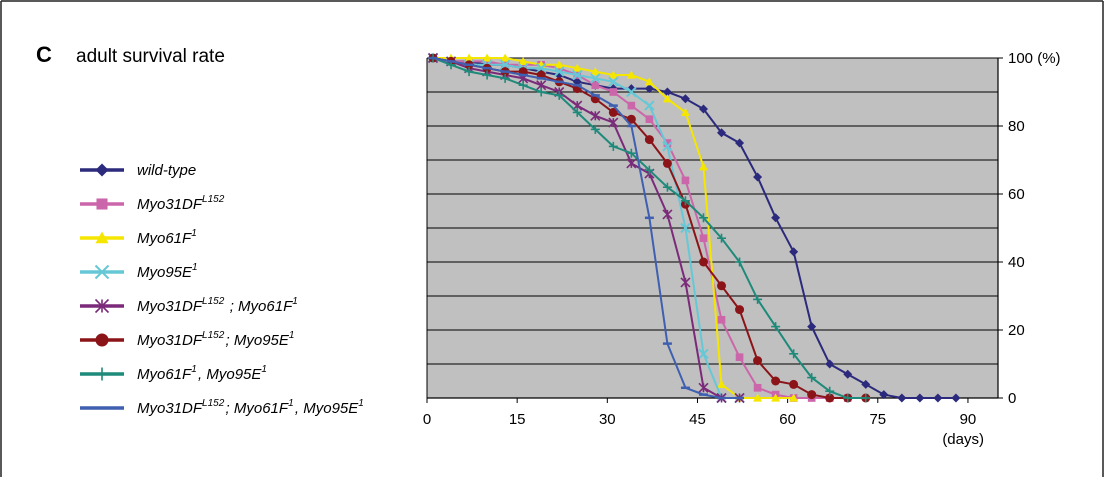 This screenshot has width=1104, height=478. I want to click on legend-item: Myo61F1 , Myo95E1, so click(173, 373).